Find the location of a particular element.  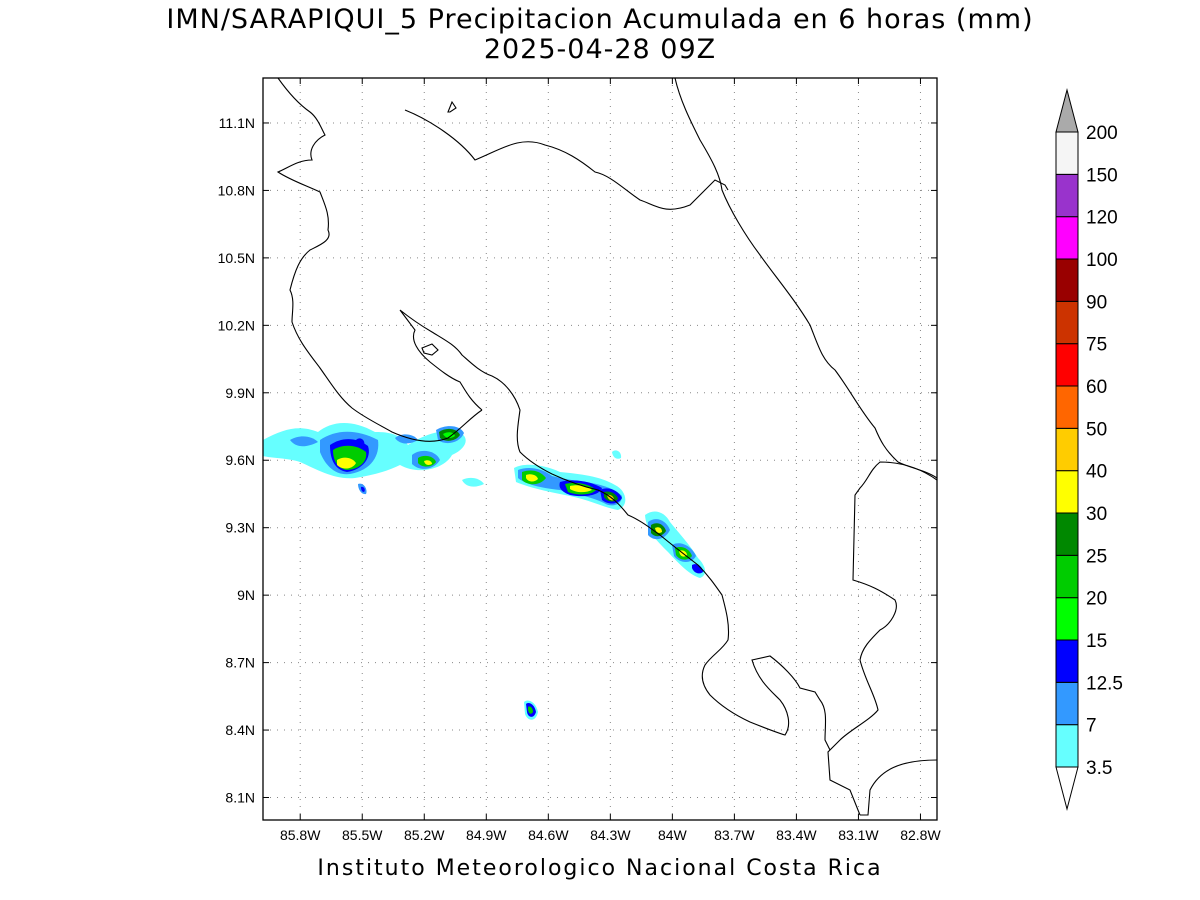

y-tick-label: 8.7N is located at coordinates (240, 663).